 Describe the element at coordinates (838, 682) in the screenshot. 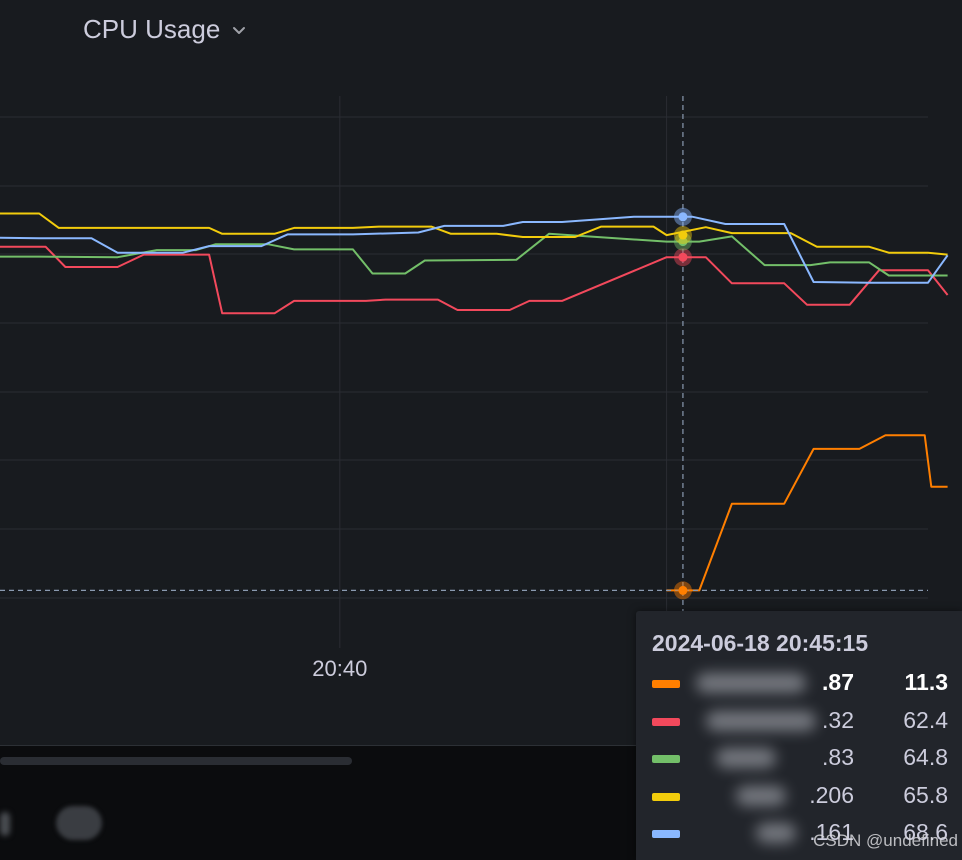

I see `tooltip-series-name: .87` at that location.